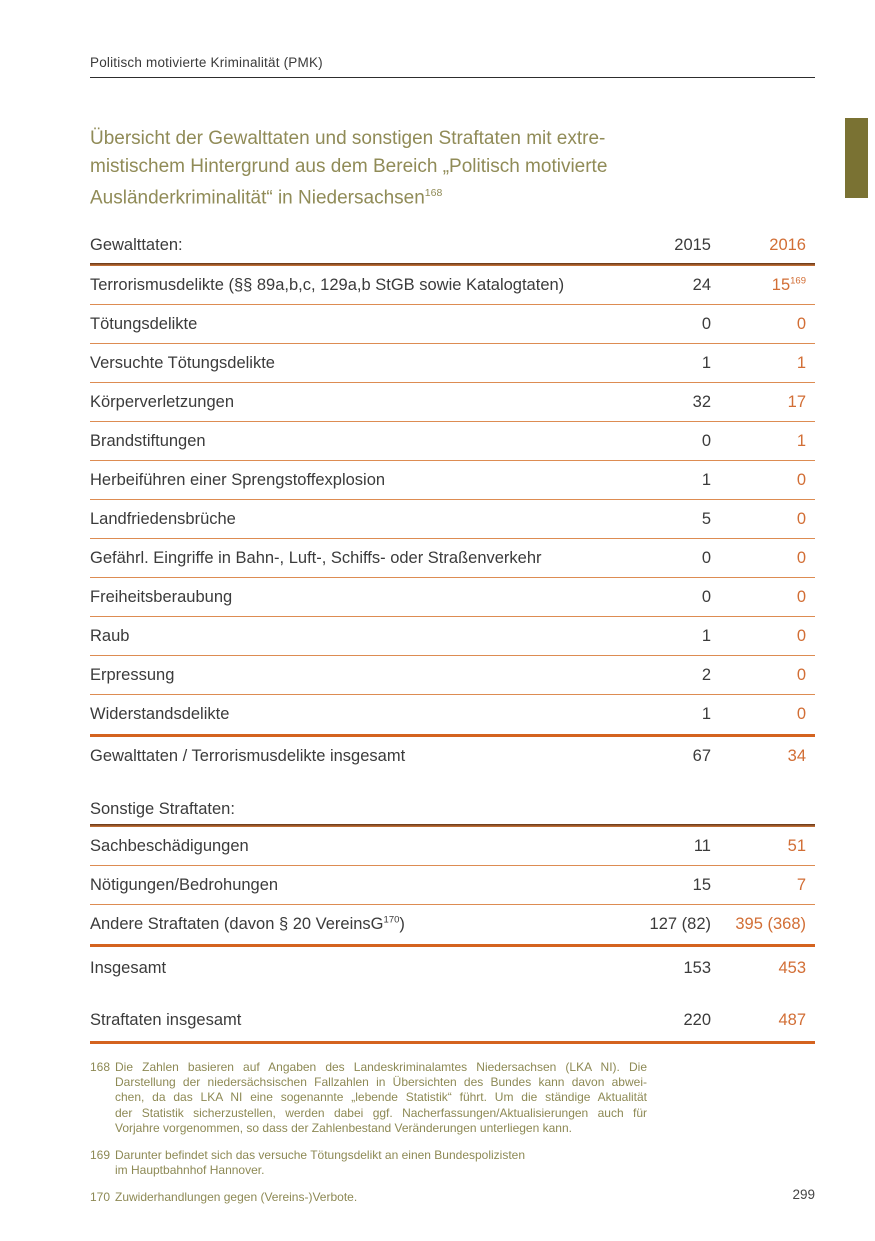  Describe the element at coordinates (452, 324) in the screenshot. I see `table-row-toetungsdelikte: Tötungsdelikte 0 0` at that location.